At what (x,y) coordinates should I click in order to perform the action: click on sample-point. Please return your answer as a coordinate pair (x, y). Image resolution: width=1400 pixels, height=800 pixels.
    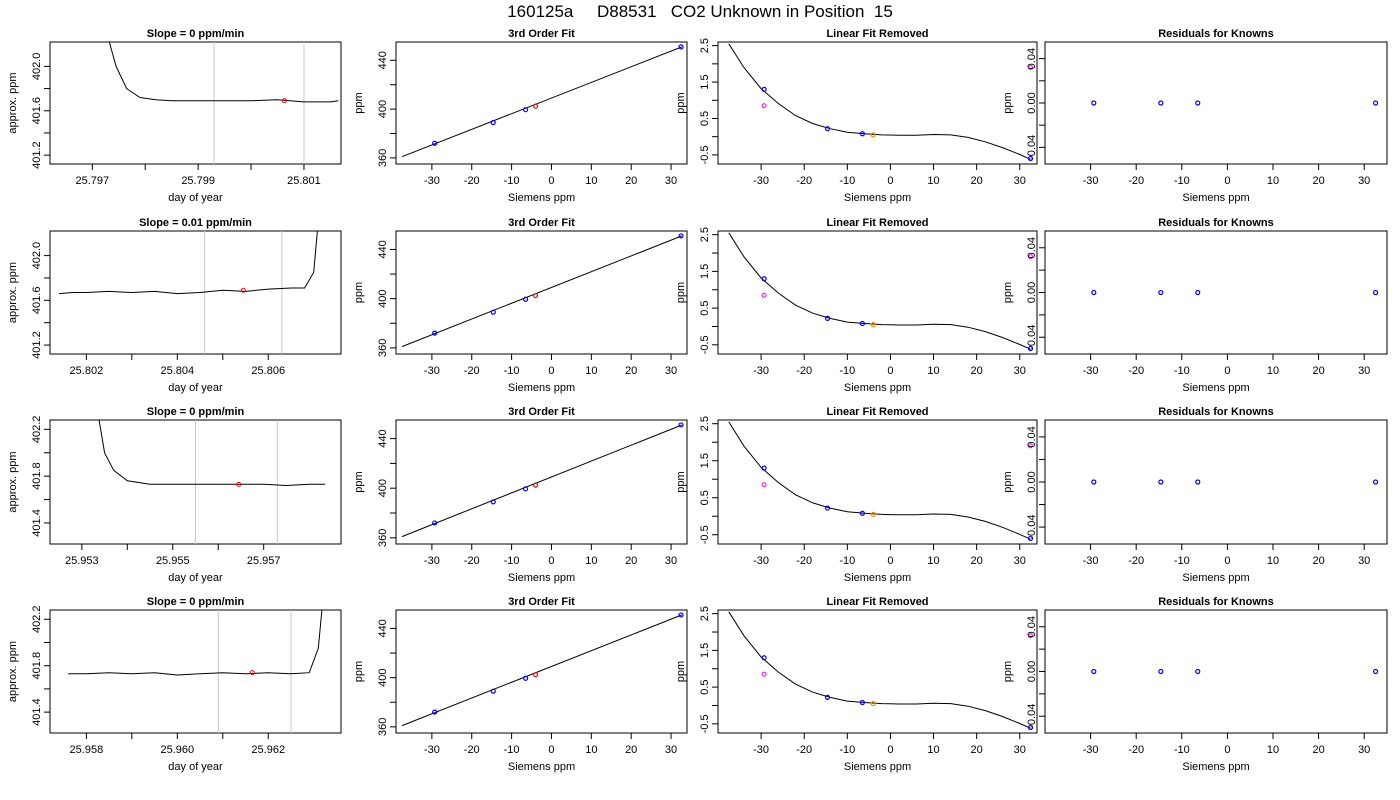
    Looking at the image, I should click on (535, 295).